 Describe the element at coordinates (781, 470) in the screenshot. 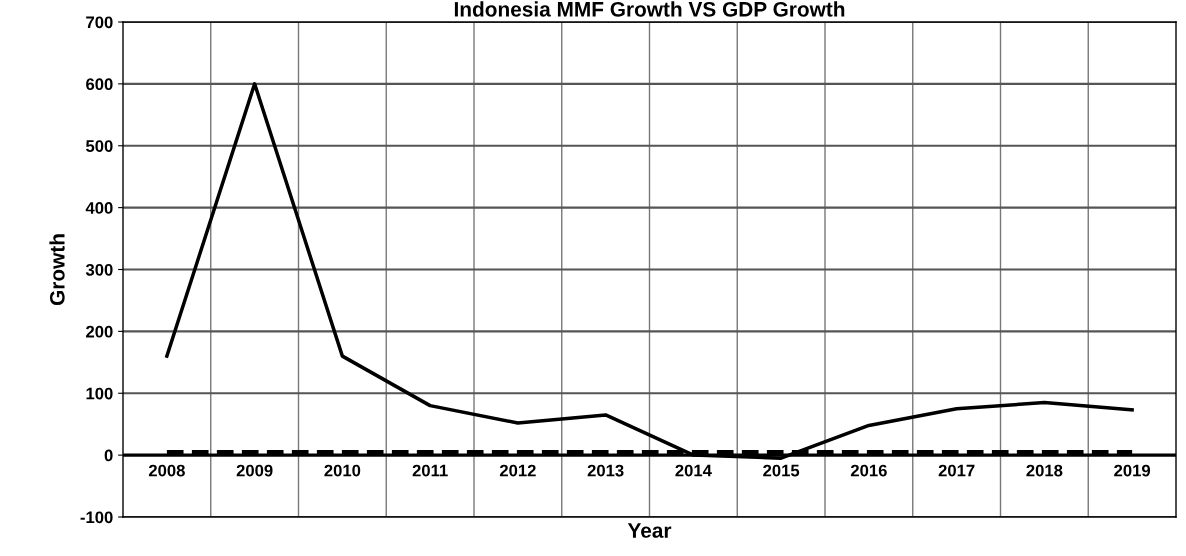

I see `x-tick-label: 2015` at that location.